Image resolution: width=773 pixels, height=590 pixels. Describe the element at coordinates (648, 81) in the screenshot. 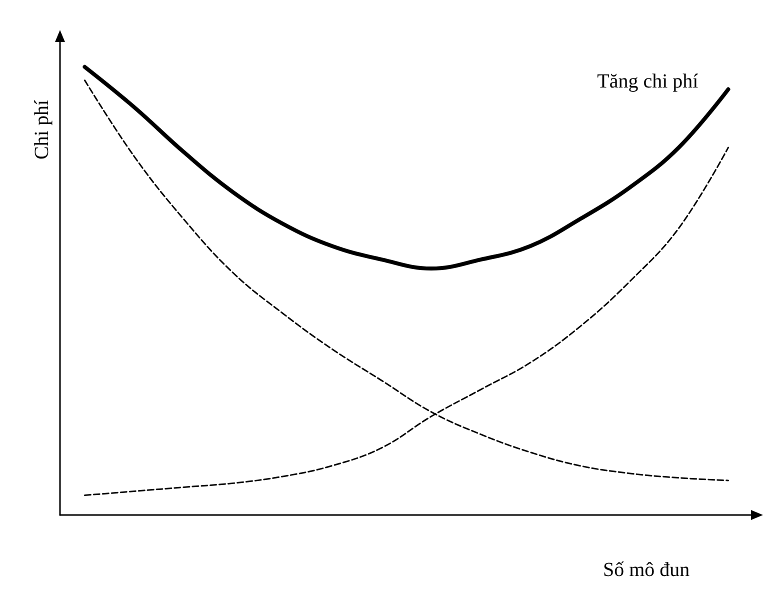

I see `series-label: Tăng chi phí` at that location.